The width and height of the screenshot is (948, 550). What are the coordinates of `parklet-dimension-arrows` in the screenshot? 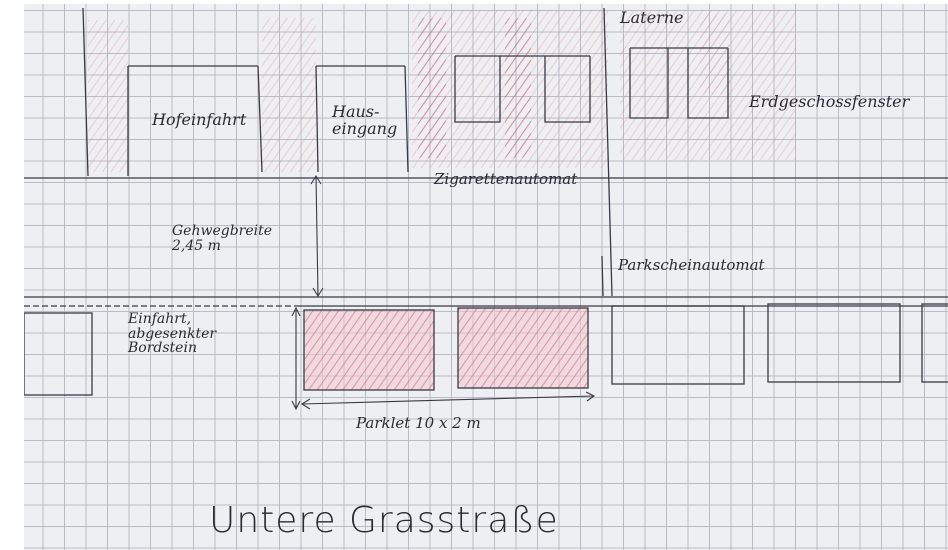 It's located at (443, 358).